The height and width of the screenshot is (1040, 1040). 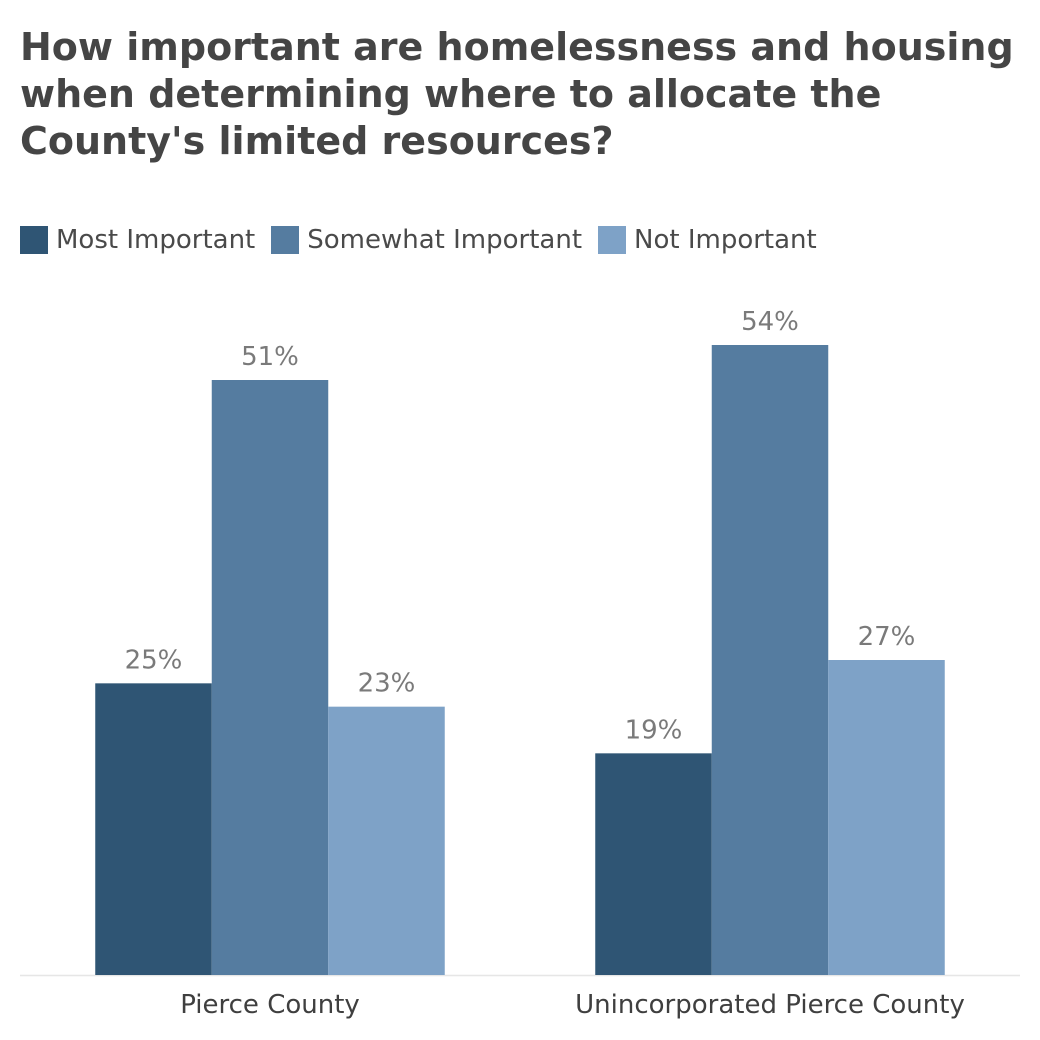 What do you see at coordinates (270, 357) in the screenshot?
I see `data-label-pierce-county-somewhat-important: 51%` at bounding box center [270, 357].